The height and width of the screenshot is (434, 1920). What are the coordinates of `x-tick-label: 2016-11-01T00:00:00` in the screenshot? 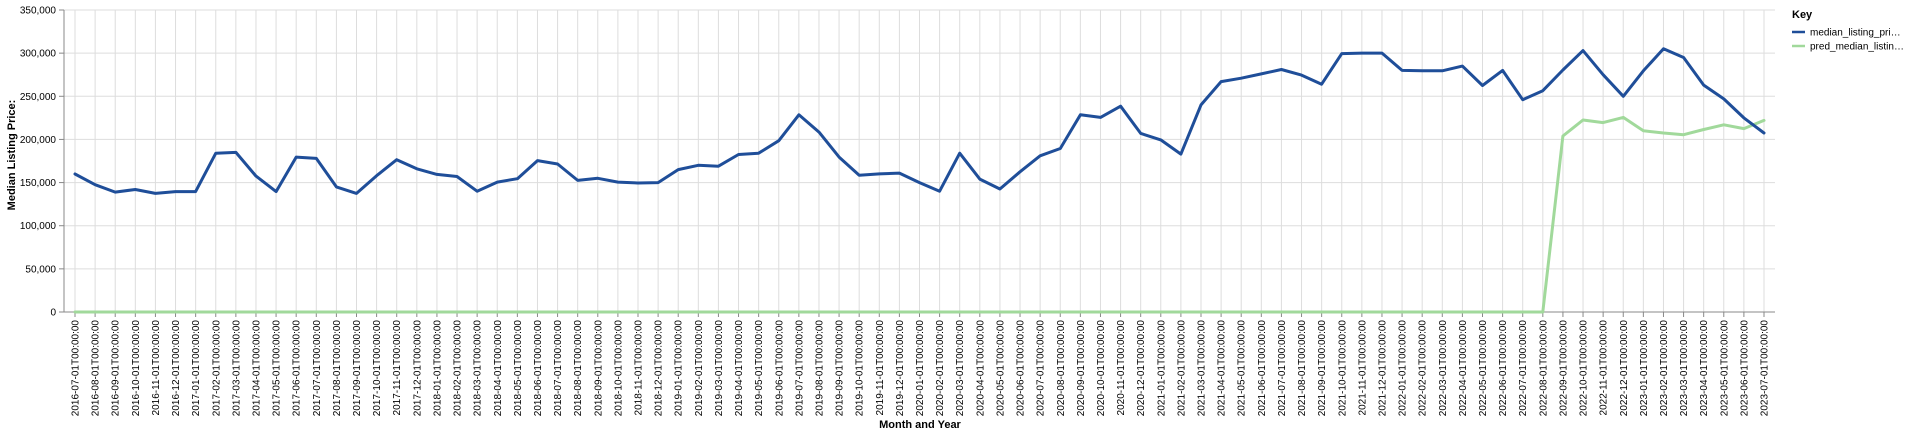 It's located at (156, 368).